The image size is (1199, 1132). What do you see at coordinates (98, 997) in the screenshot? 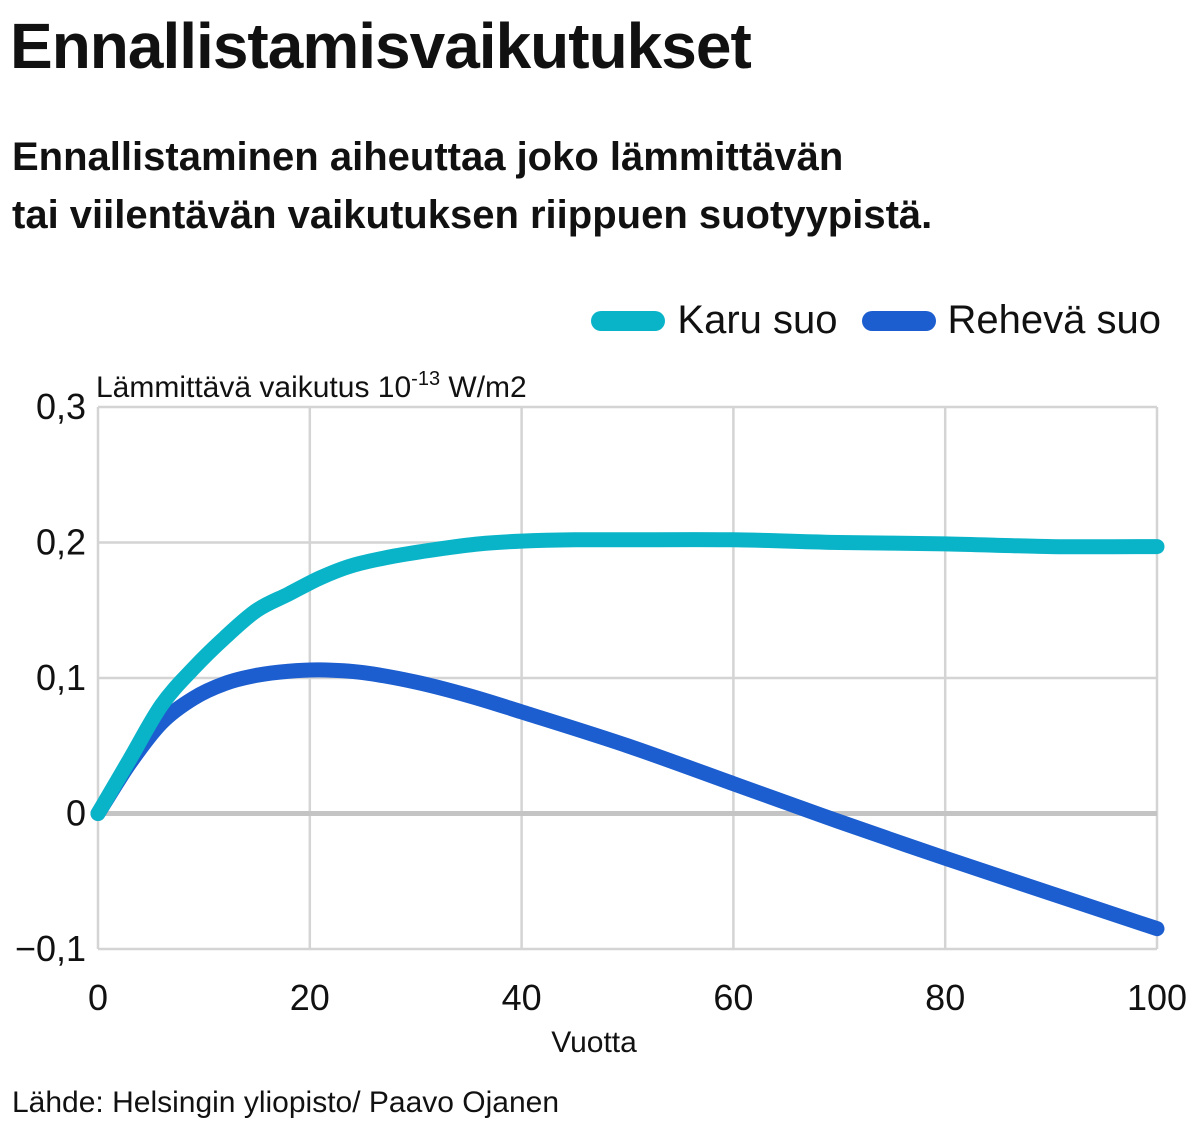
I see `x-tick-label: 0` at bounding box center [98, 997].